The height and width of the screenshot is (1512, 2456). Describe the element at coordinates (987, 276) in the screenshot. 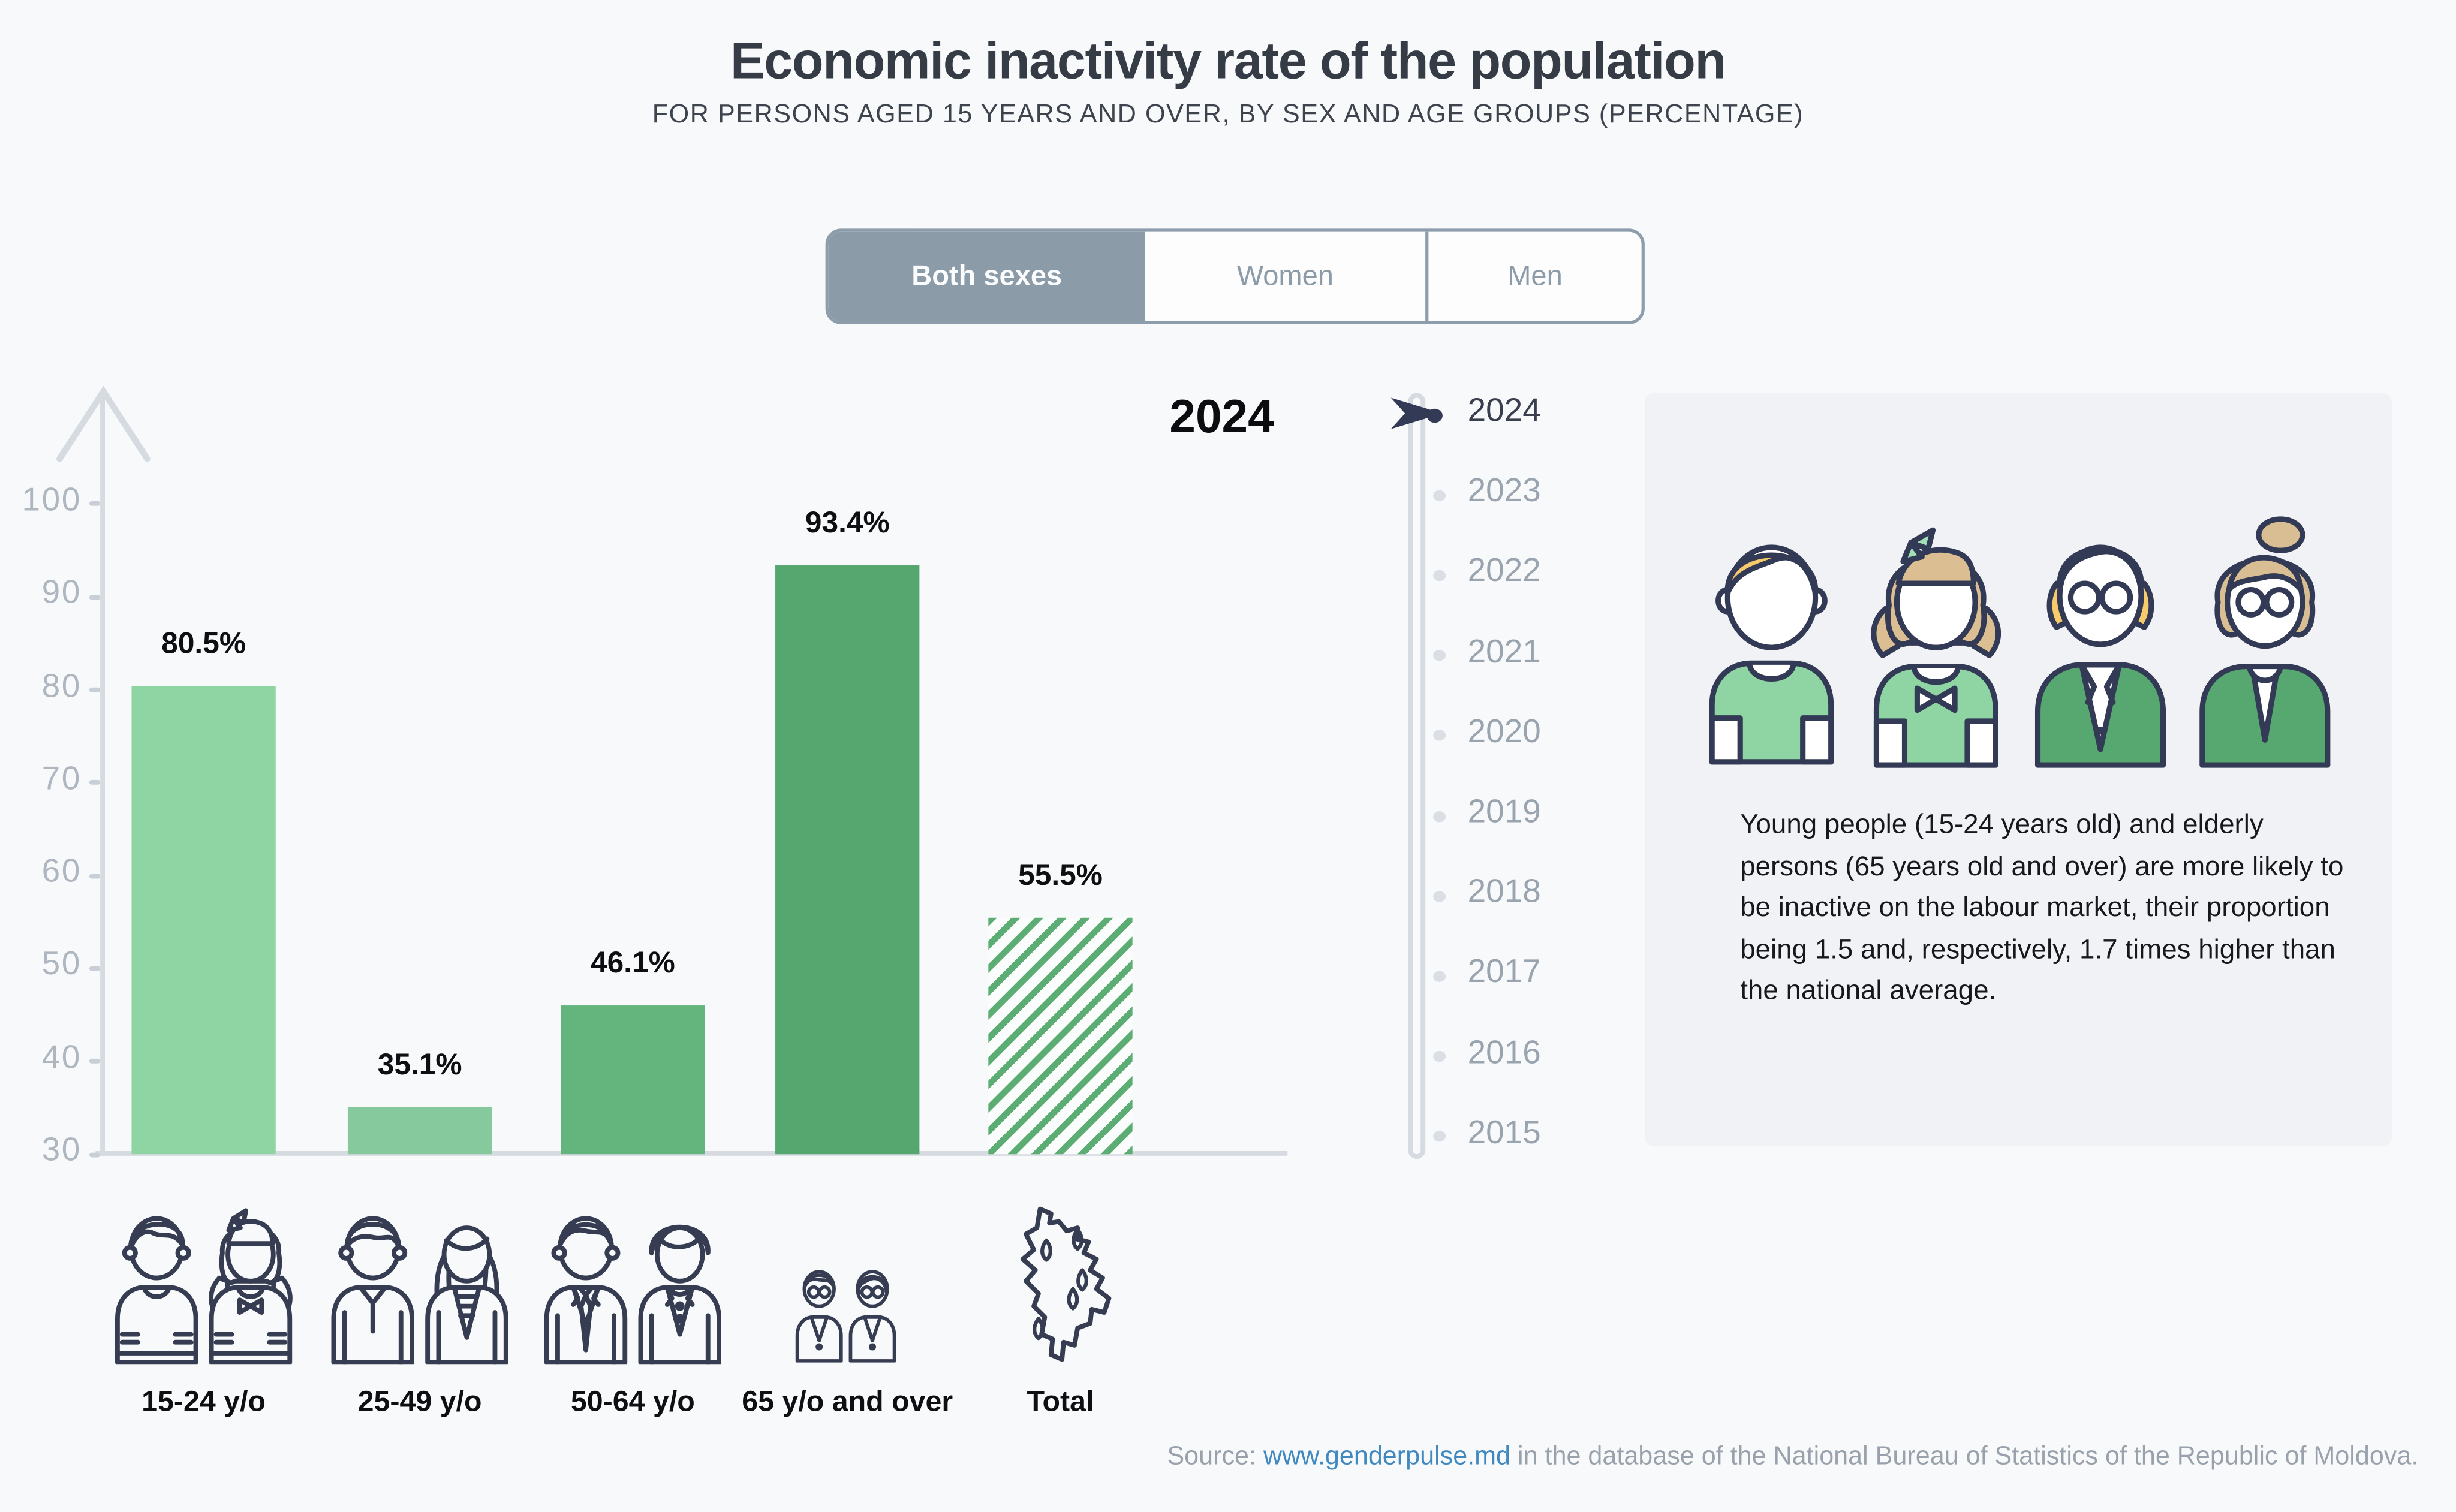

I see `tab-both-sexes: Both sexes` at that location.